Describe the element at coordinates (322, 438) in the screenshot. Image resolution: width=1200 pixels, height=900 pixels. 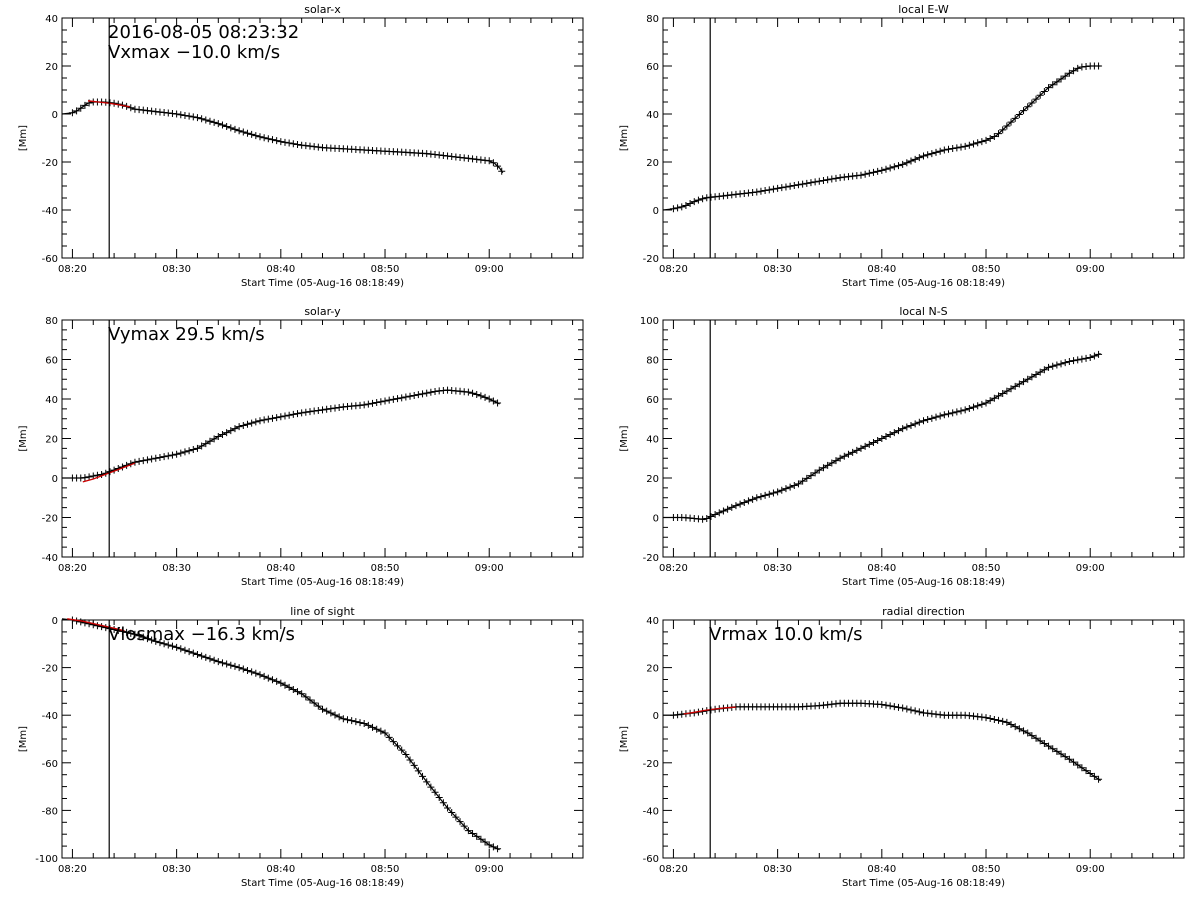
I see `plot-frame` at that location.